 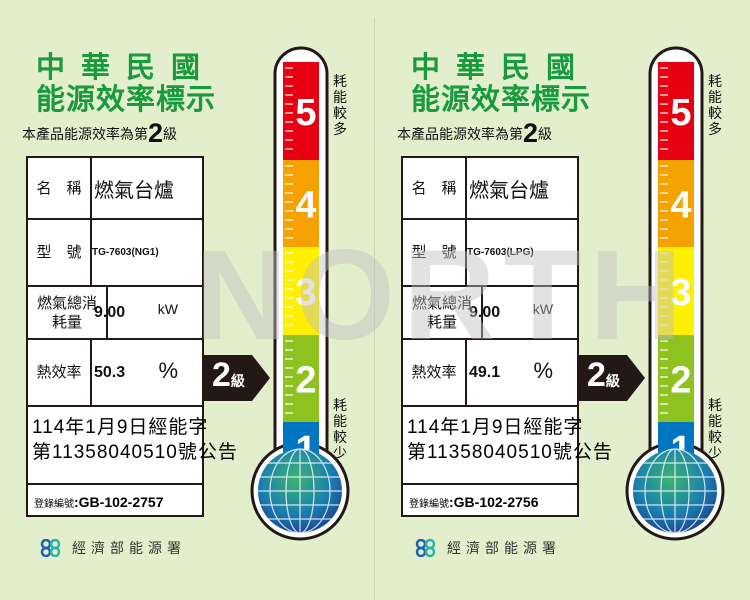 I want to click on row-model: 型 號 TG-7603(LPG), so click(x=490, y=253).